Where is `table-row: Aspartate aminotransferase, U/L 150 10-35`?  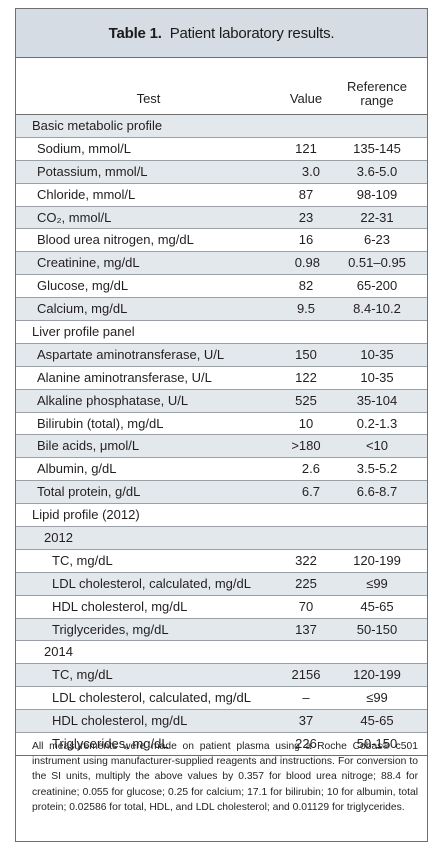 table-row: Aspartate aminotransferase, U/L 150 10-35 is located at coordinates (221, 355).